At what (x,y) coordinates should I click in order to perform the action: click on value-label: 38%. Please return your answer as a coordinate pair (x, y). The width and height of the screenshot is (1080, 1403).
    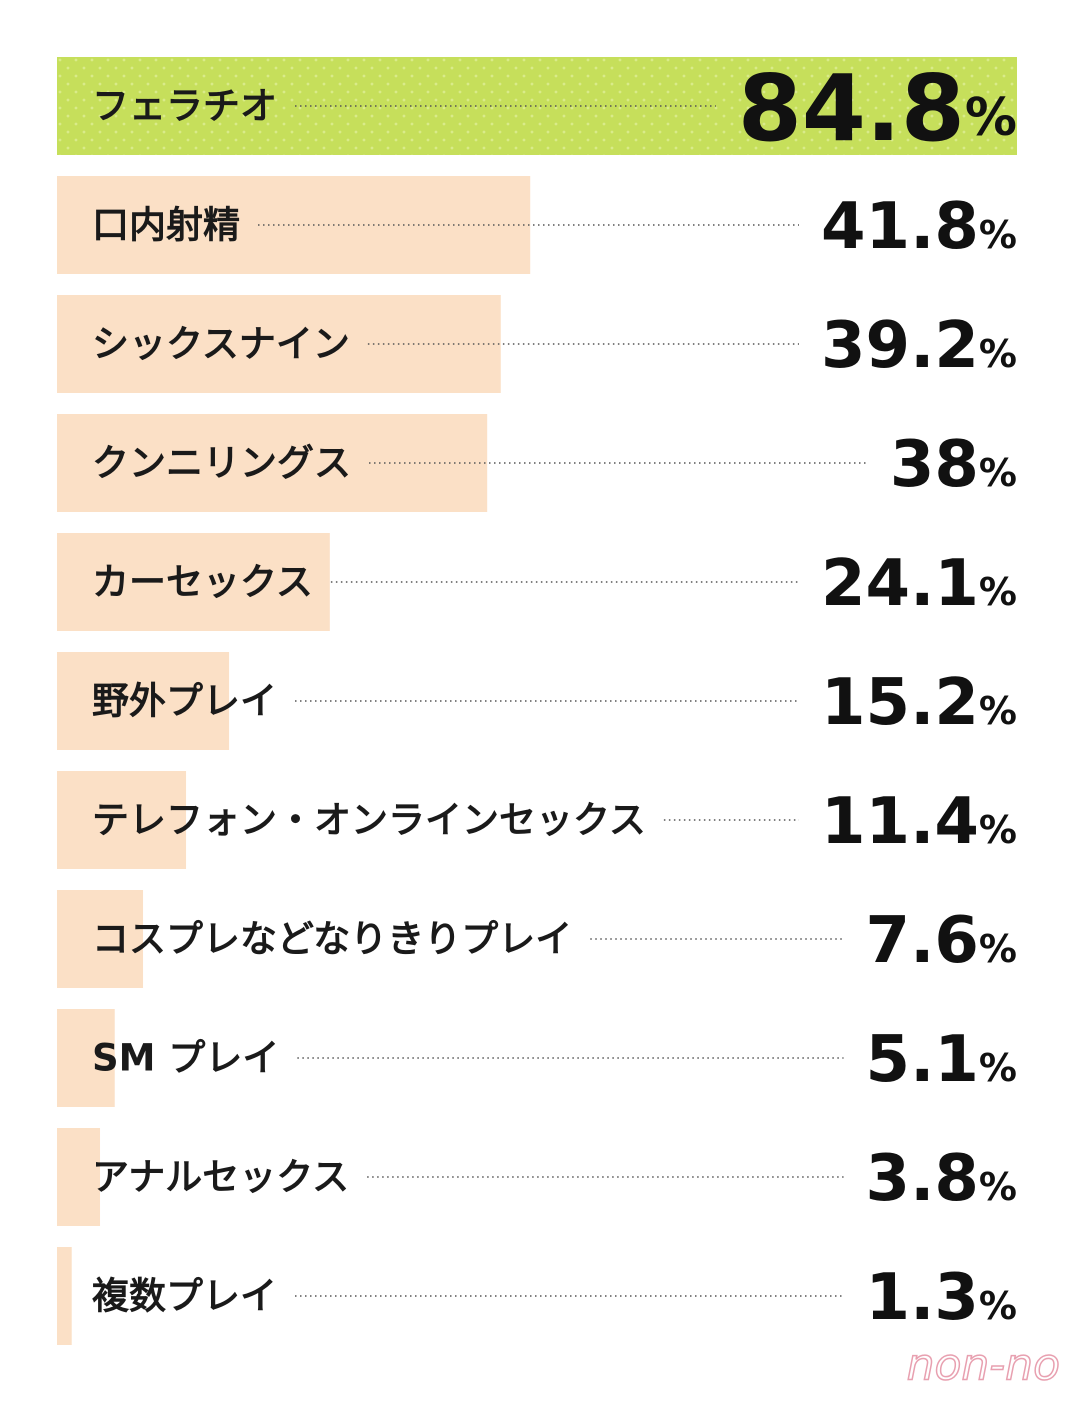
    Looking at the image, I should click on (953, 465).